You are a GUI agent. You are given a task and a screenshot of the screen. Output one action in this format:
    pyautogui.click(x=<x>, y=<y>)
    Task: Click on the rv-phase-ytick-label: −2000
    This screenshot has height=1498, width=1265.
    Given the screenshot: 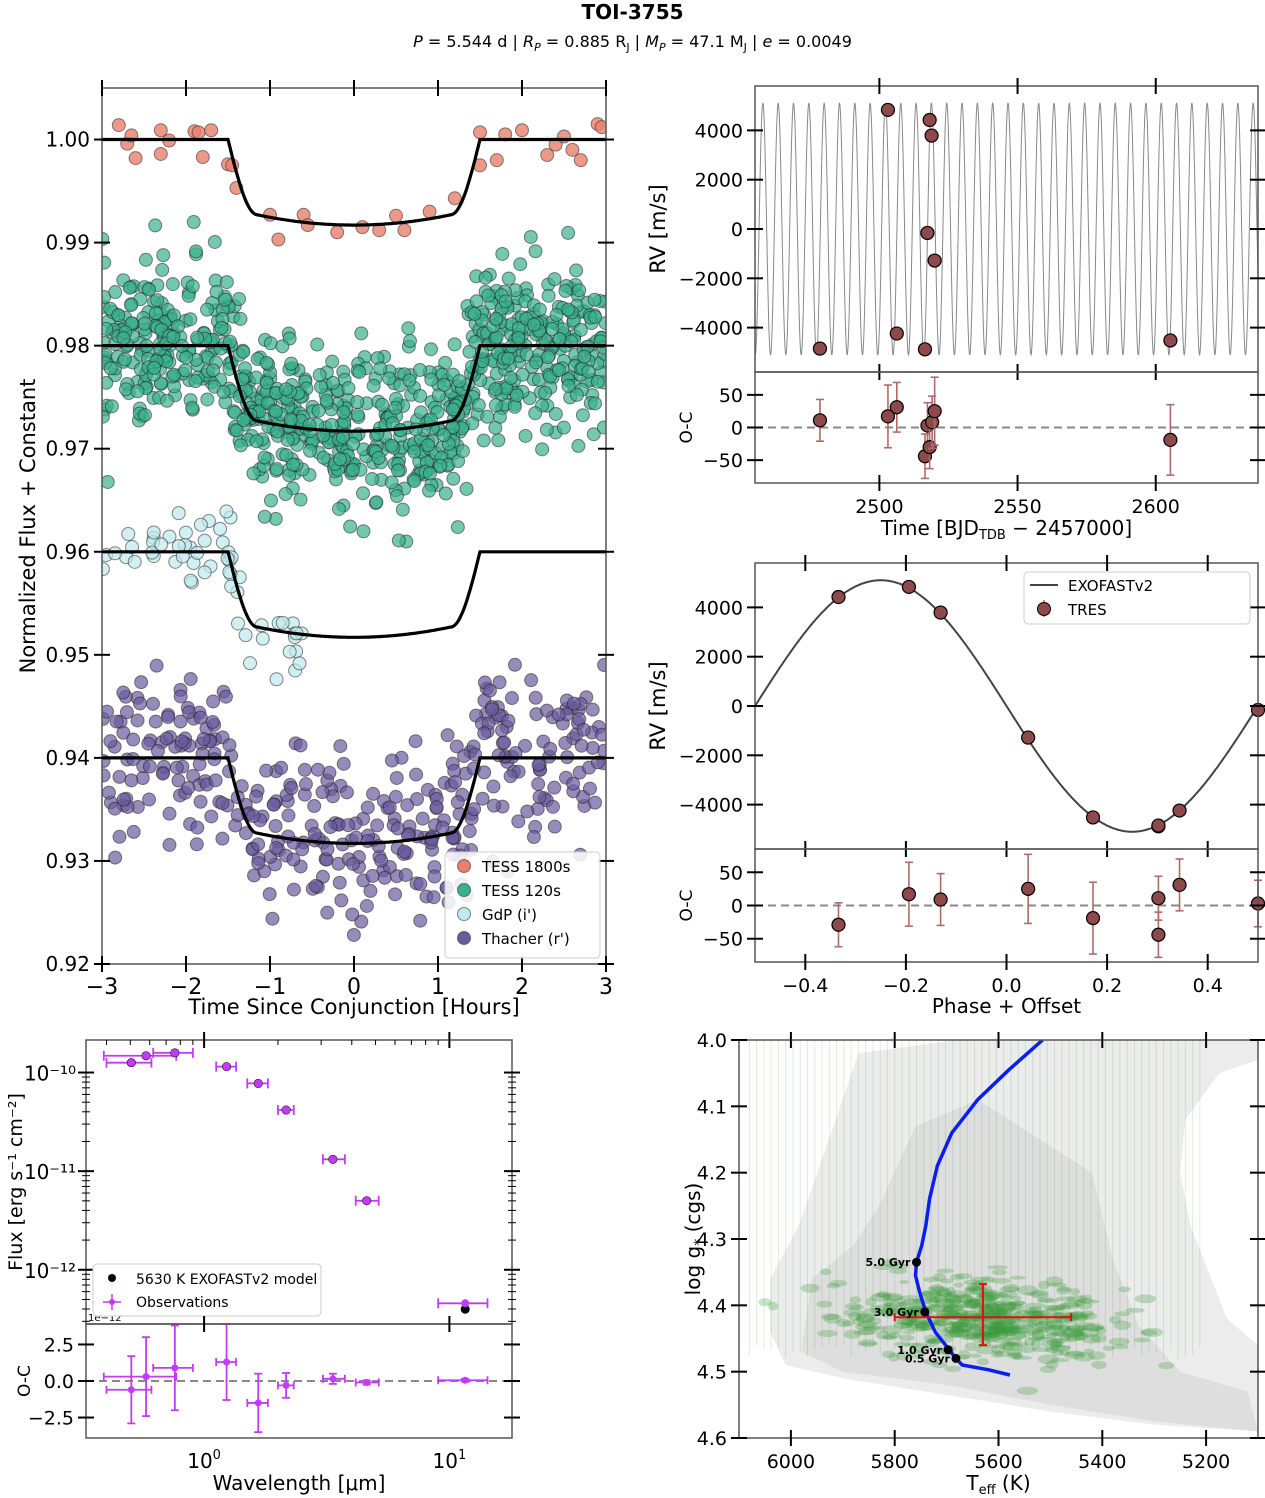 What is the action you would take?
    pyautogui.click(x=711, y=756)
    